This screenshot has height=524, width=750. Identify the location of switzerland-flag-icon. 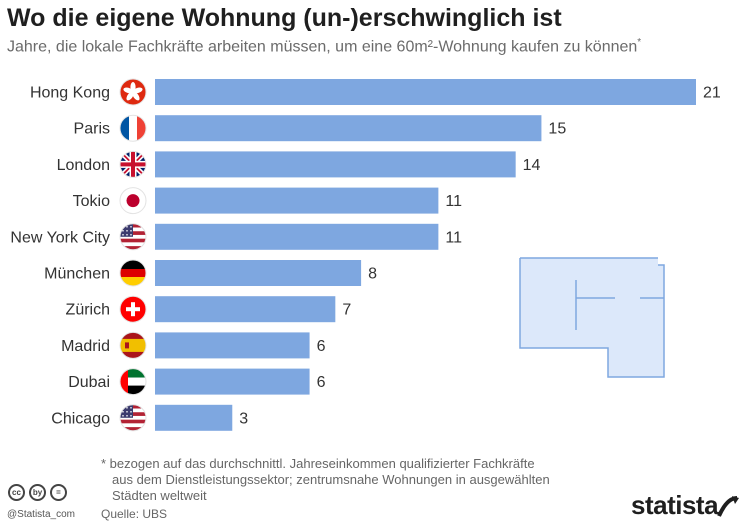
(133, 309).